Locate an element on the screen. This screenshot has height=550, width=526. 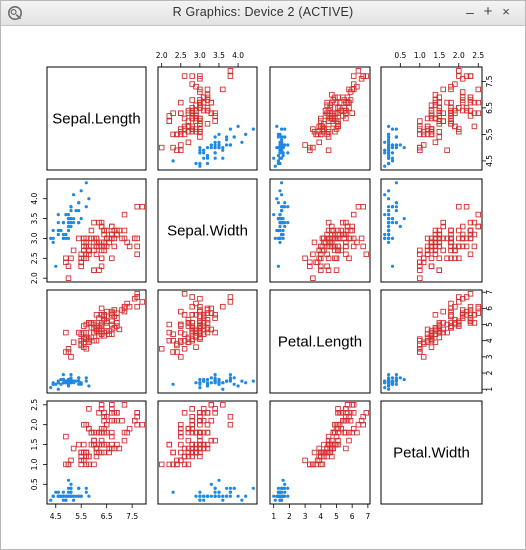
x-tick-label: 7.5 is located at coordinates (132, 516).